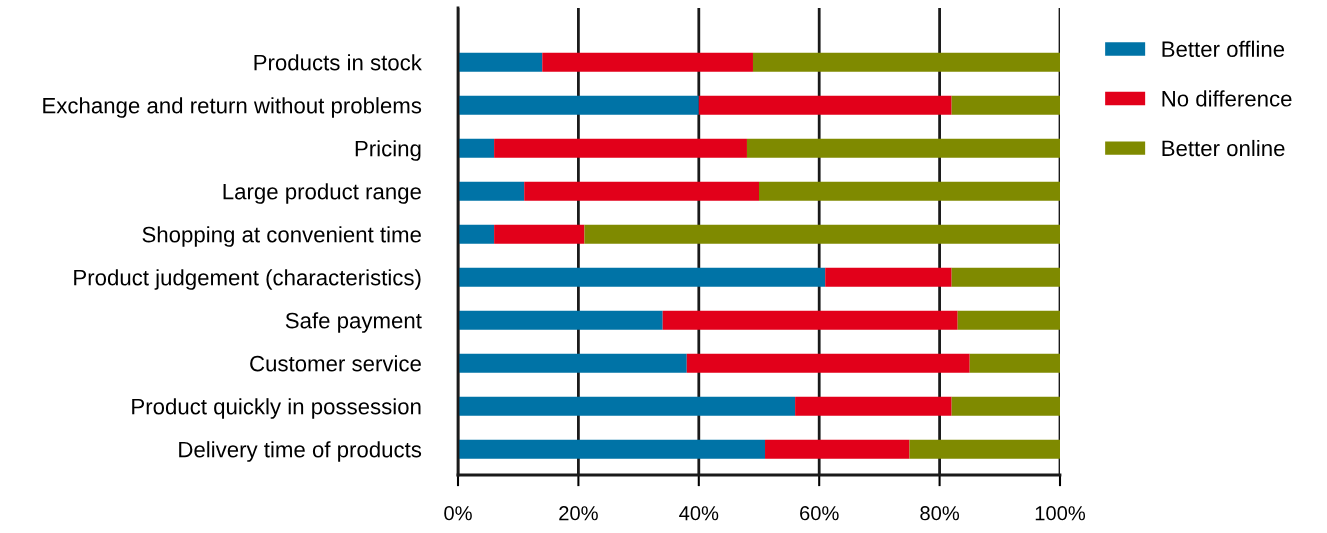 The height and width of the screenshot is (533, 1327). I want to click on y-tick-label: Customer service, so click(335, 363).